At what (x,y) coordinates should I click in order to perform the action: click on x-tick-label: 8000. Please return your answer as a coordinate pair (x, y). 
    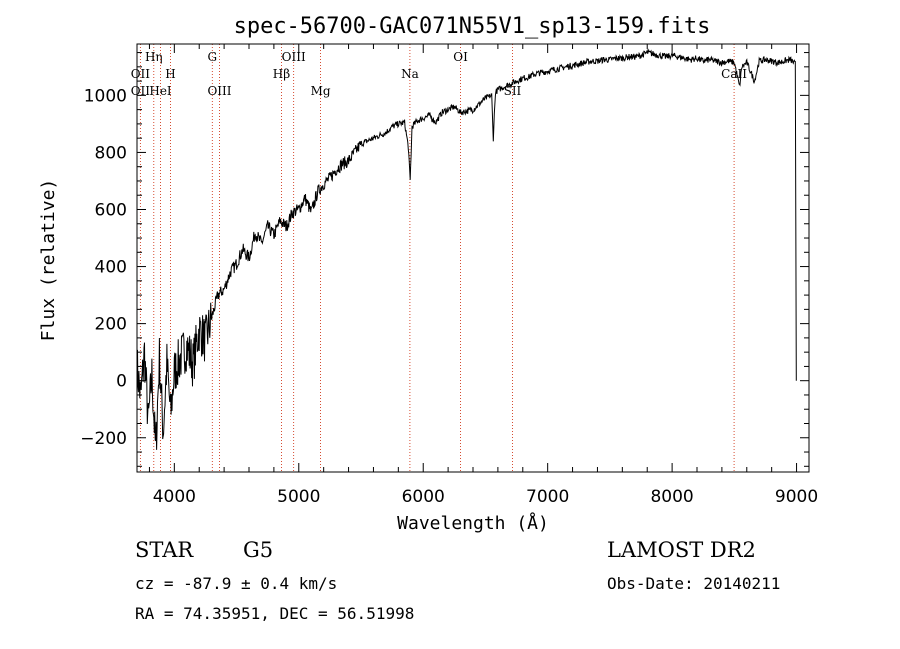
    Looking at the image, I should click on (671, 497).